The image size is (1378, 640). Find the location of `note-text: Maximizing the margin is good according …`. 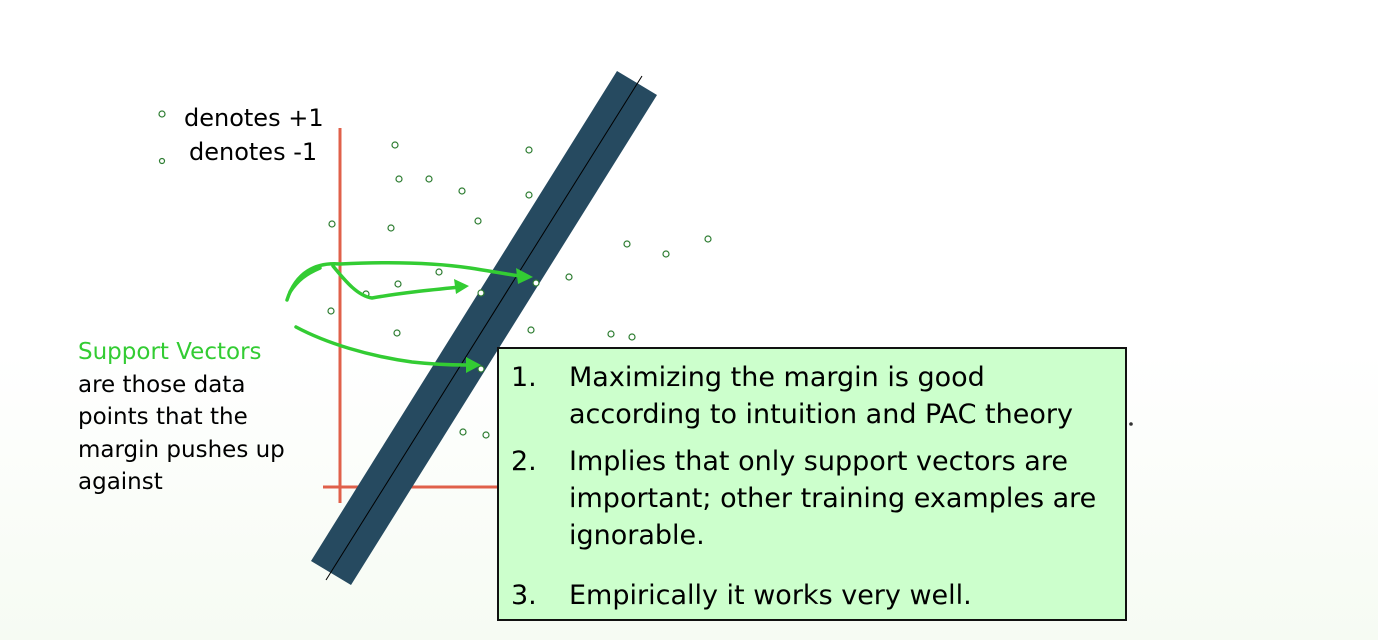

note-text: Maximizing the margin is good according … is located at coordinates (821, 396).